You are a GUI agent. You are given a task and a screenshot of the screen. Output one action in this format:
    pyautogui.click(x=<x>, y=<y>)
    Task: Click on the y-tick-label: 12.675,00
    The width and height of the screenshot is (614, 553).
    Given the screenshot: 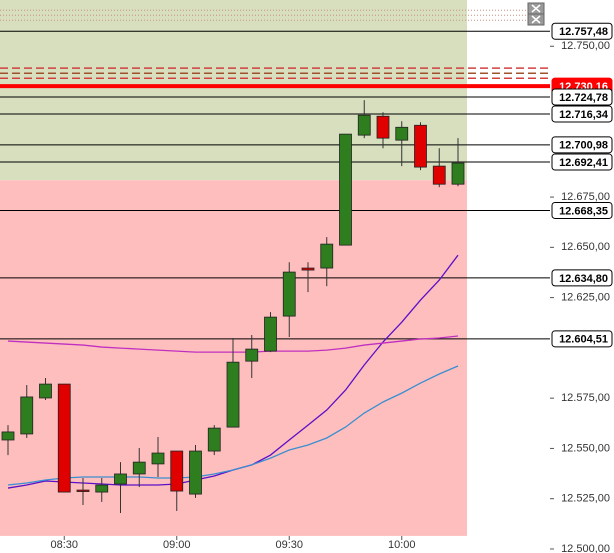 What is the action you would take?
    pyautogui.click(x=585, y=197)
    